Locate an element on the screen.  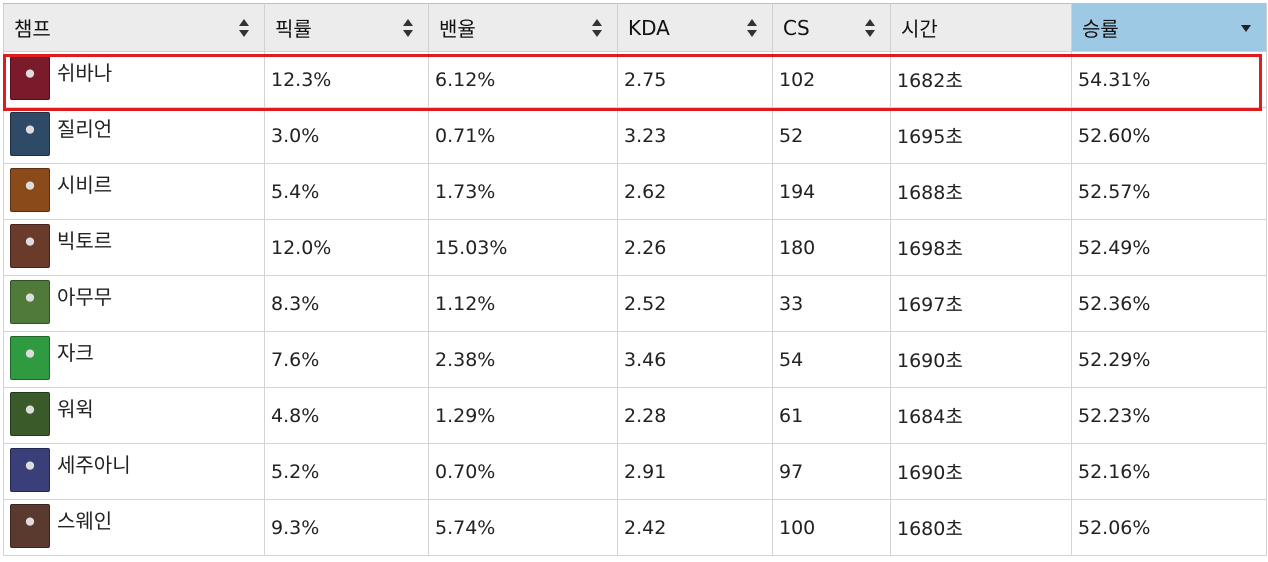
table-row: 아무무 8.3% 1.12% 2.52 33 1697초 52.36% is located at coordinates (635, 303).